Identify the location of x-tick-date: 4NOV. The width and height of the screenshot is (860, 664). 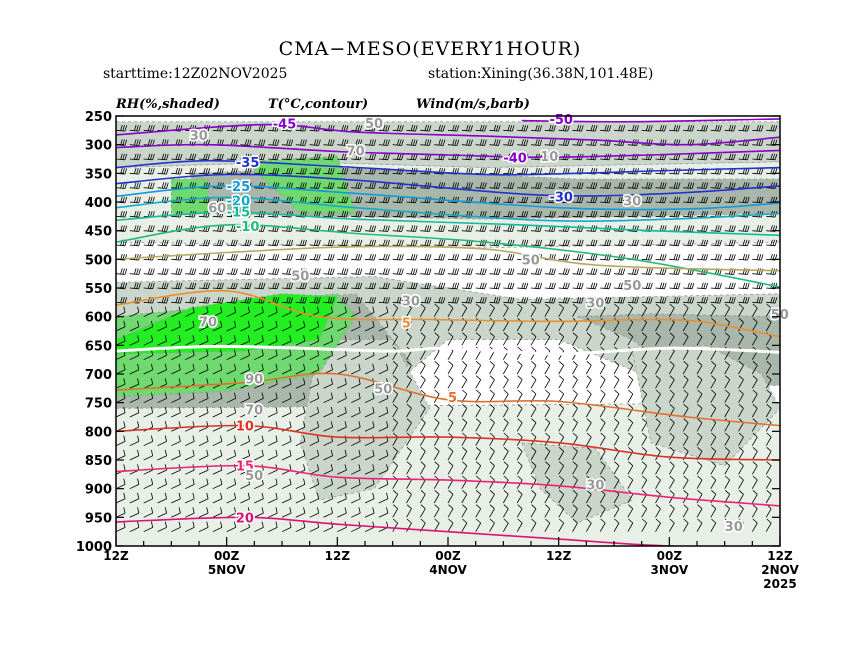
(448, 570).